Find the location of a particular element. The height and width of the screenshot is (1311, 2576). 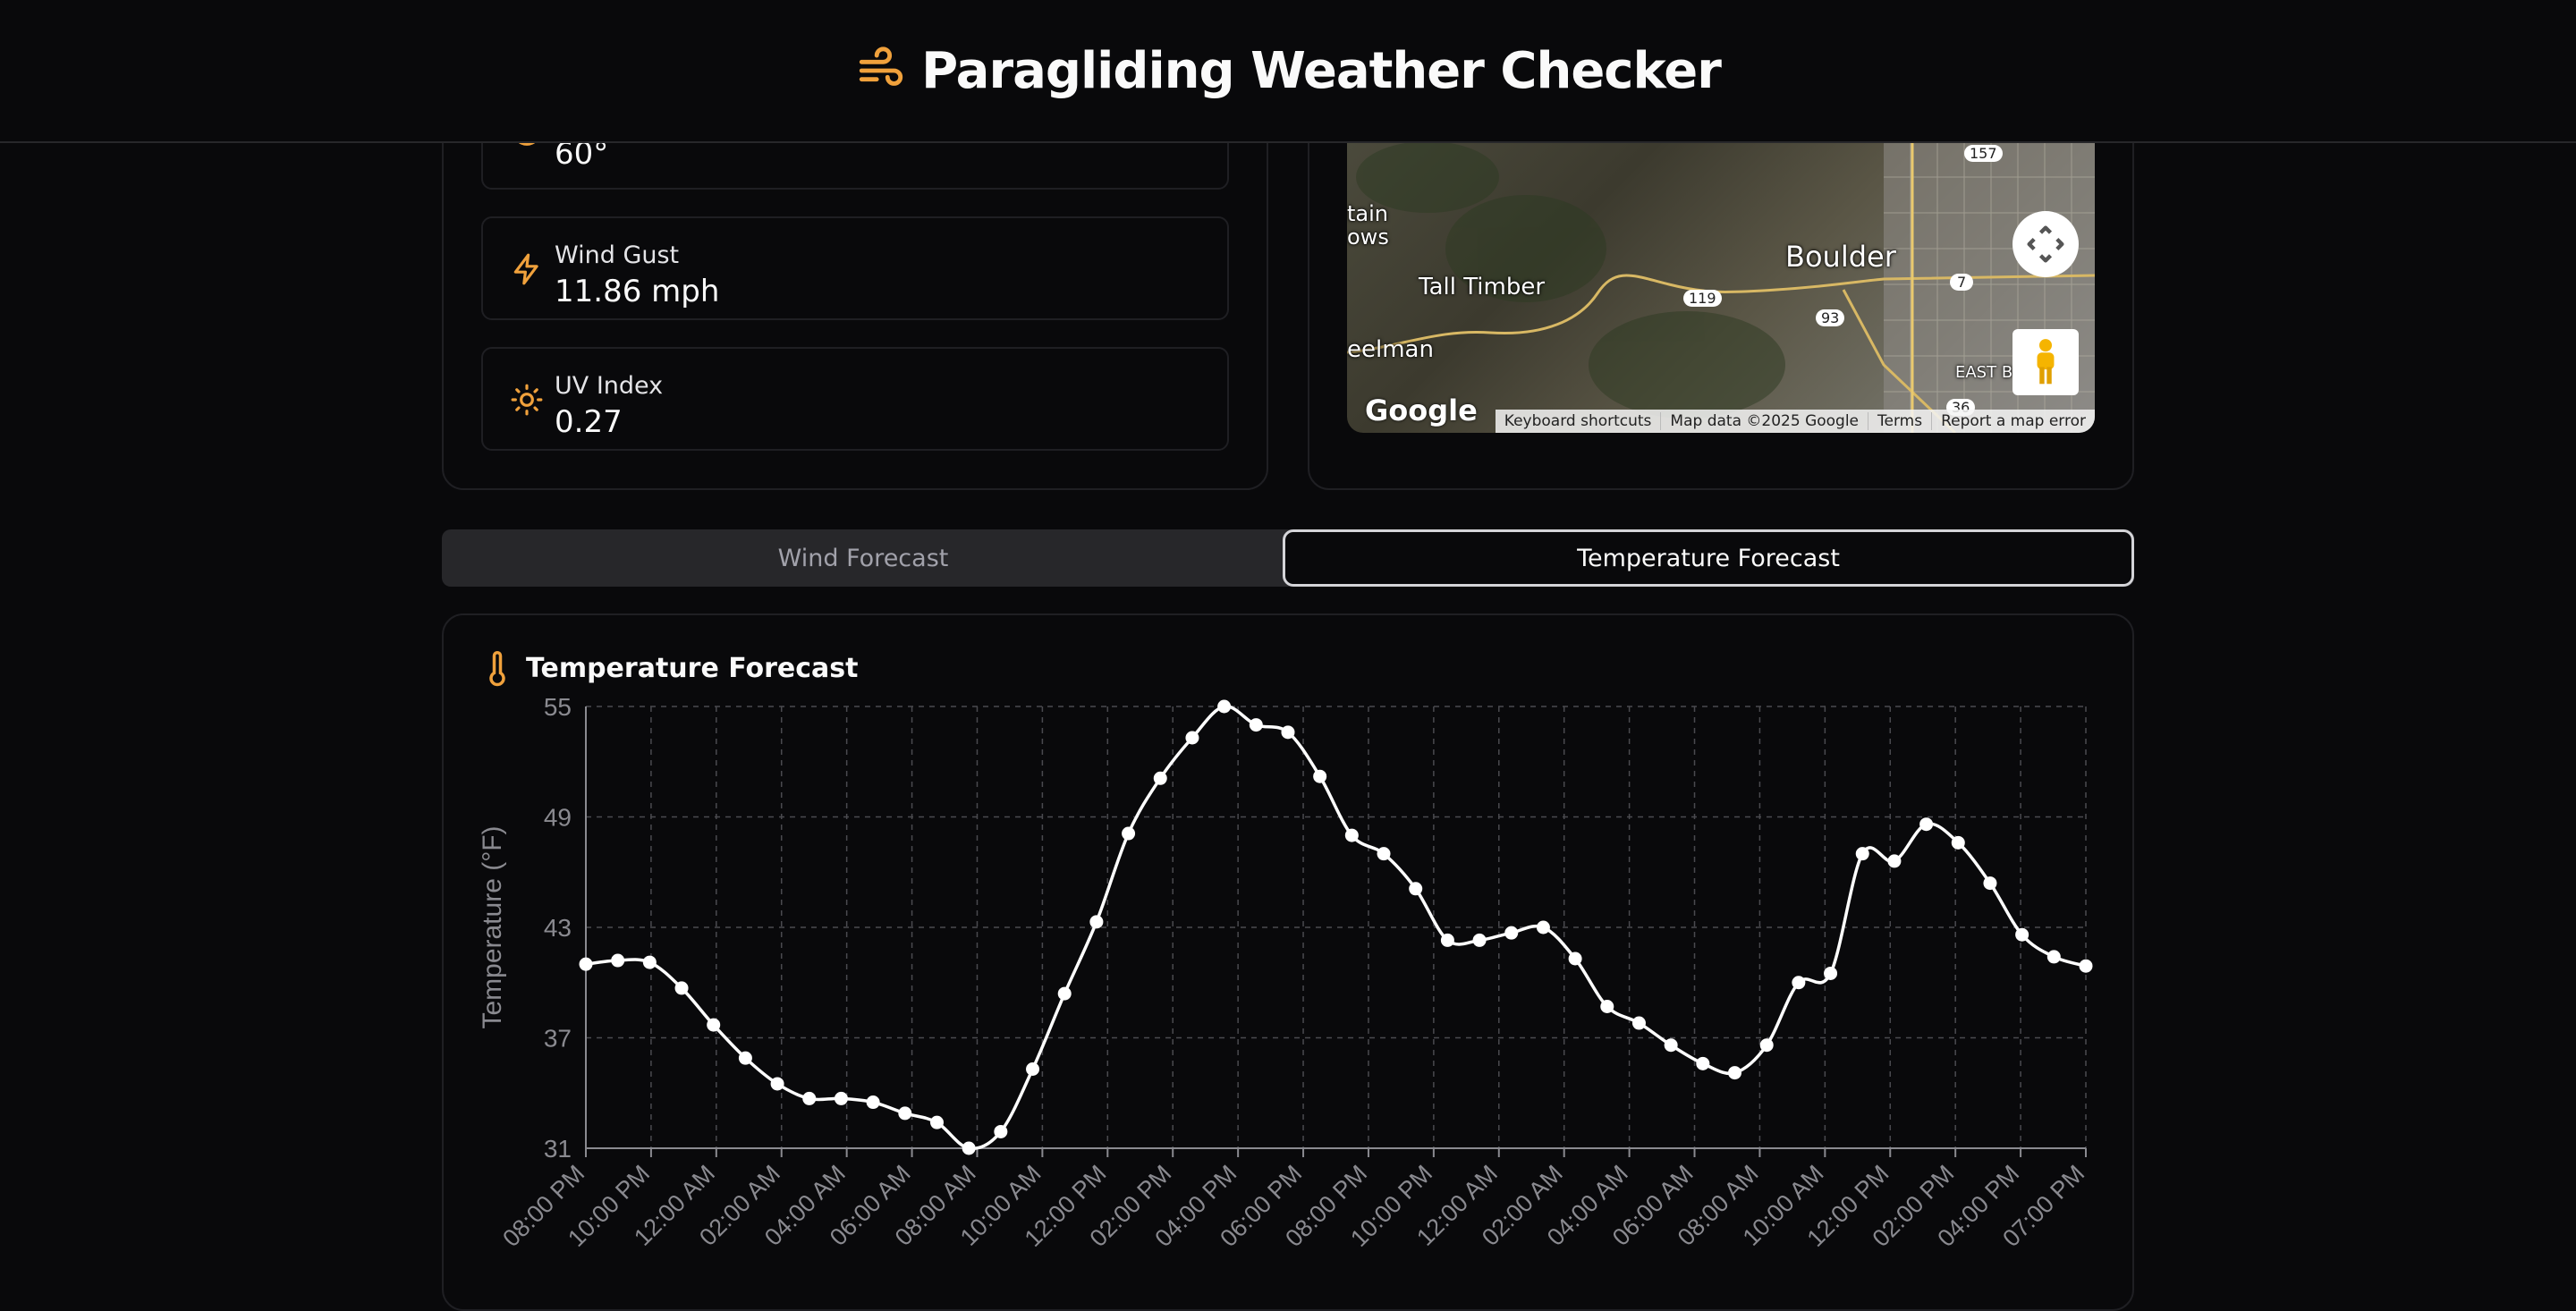

terms-link: Terms is located at coordinates (1899, 421).